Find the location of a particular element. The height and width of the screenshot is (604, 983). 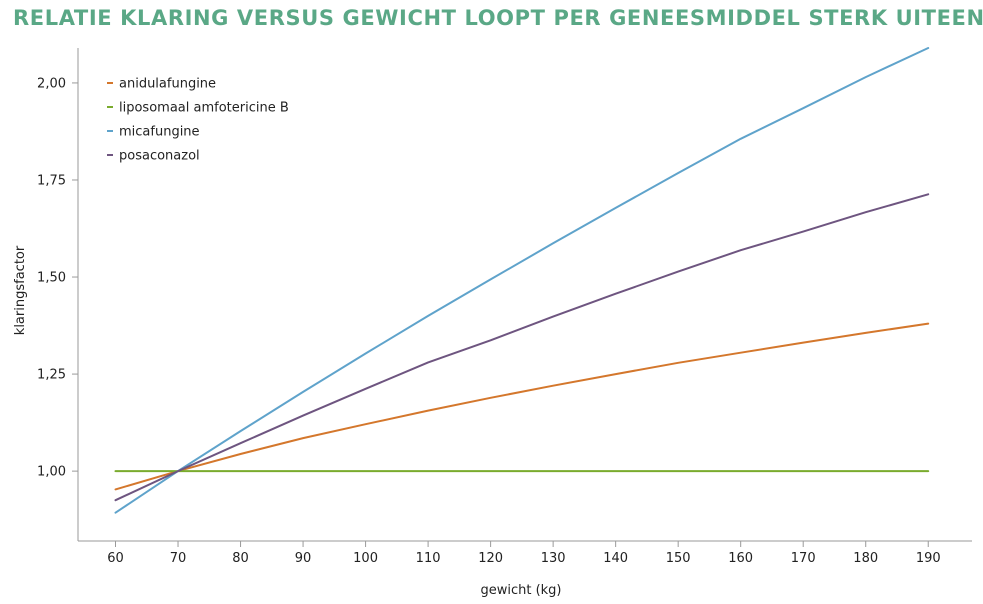

y-tick-label: 1,75 is located at coordinates (51, 180).